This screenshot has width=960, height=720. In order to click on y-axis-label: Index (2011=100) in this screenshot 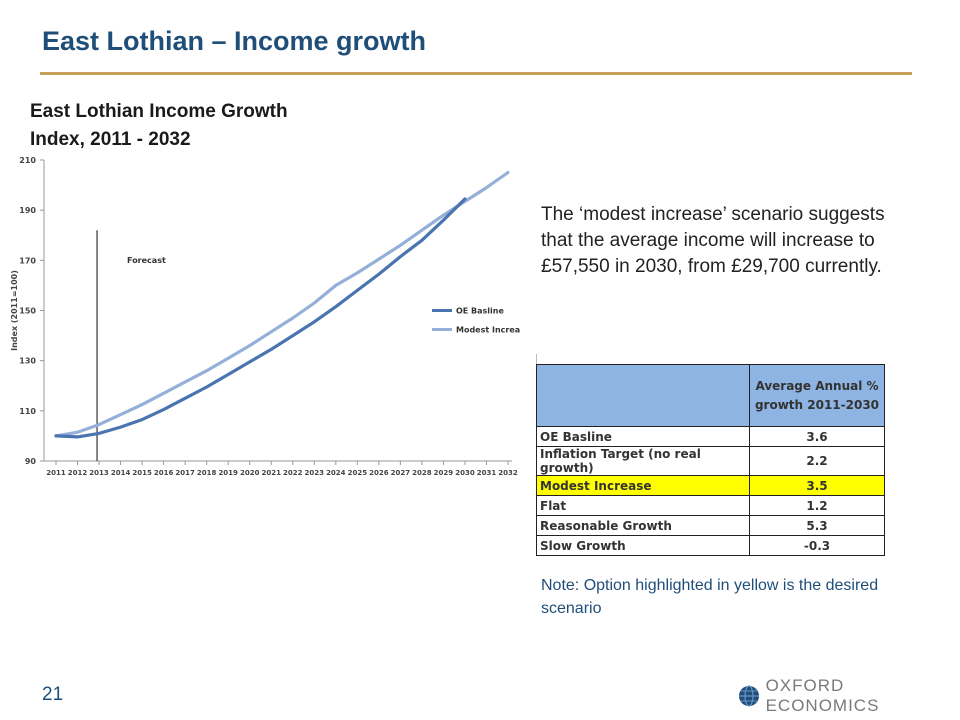, I will do `click(14, 310)`.